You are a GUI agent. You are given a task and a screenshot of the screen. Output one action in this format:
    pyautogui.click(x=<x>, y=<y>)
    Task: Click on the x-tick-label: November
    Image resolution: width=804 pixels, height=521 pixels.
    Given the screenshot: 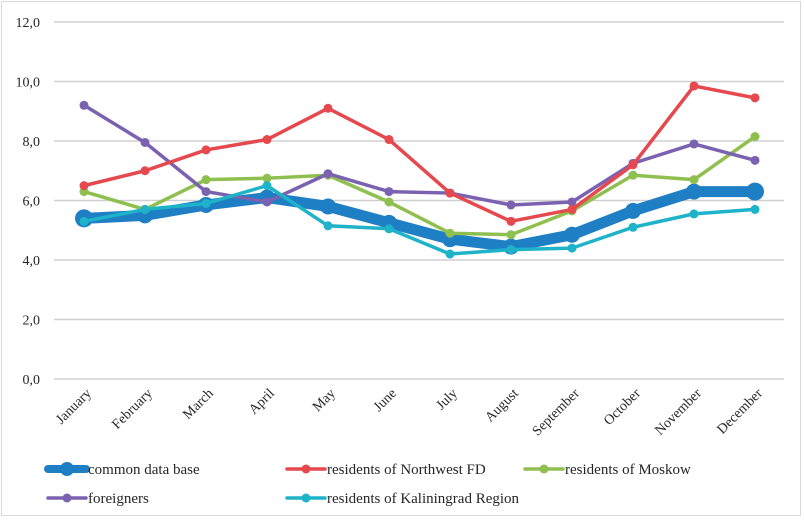 What is the action you would take?
    pyautogui.click(x=678, y=412)
    